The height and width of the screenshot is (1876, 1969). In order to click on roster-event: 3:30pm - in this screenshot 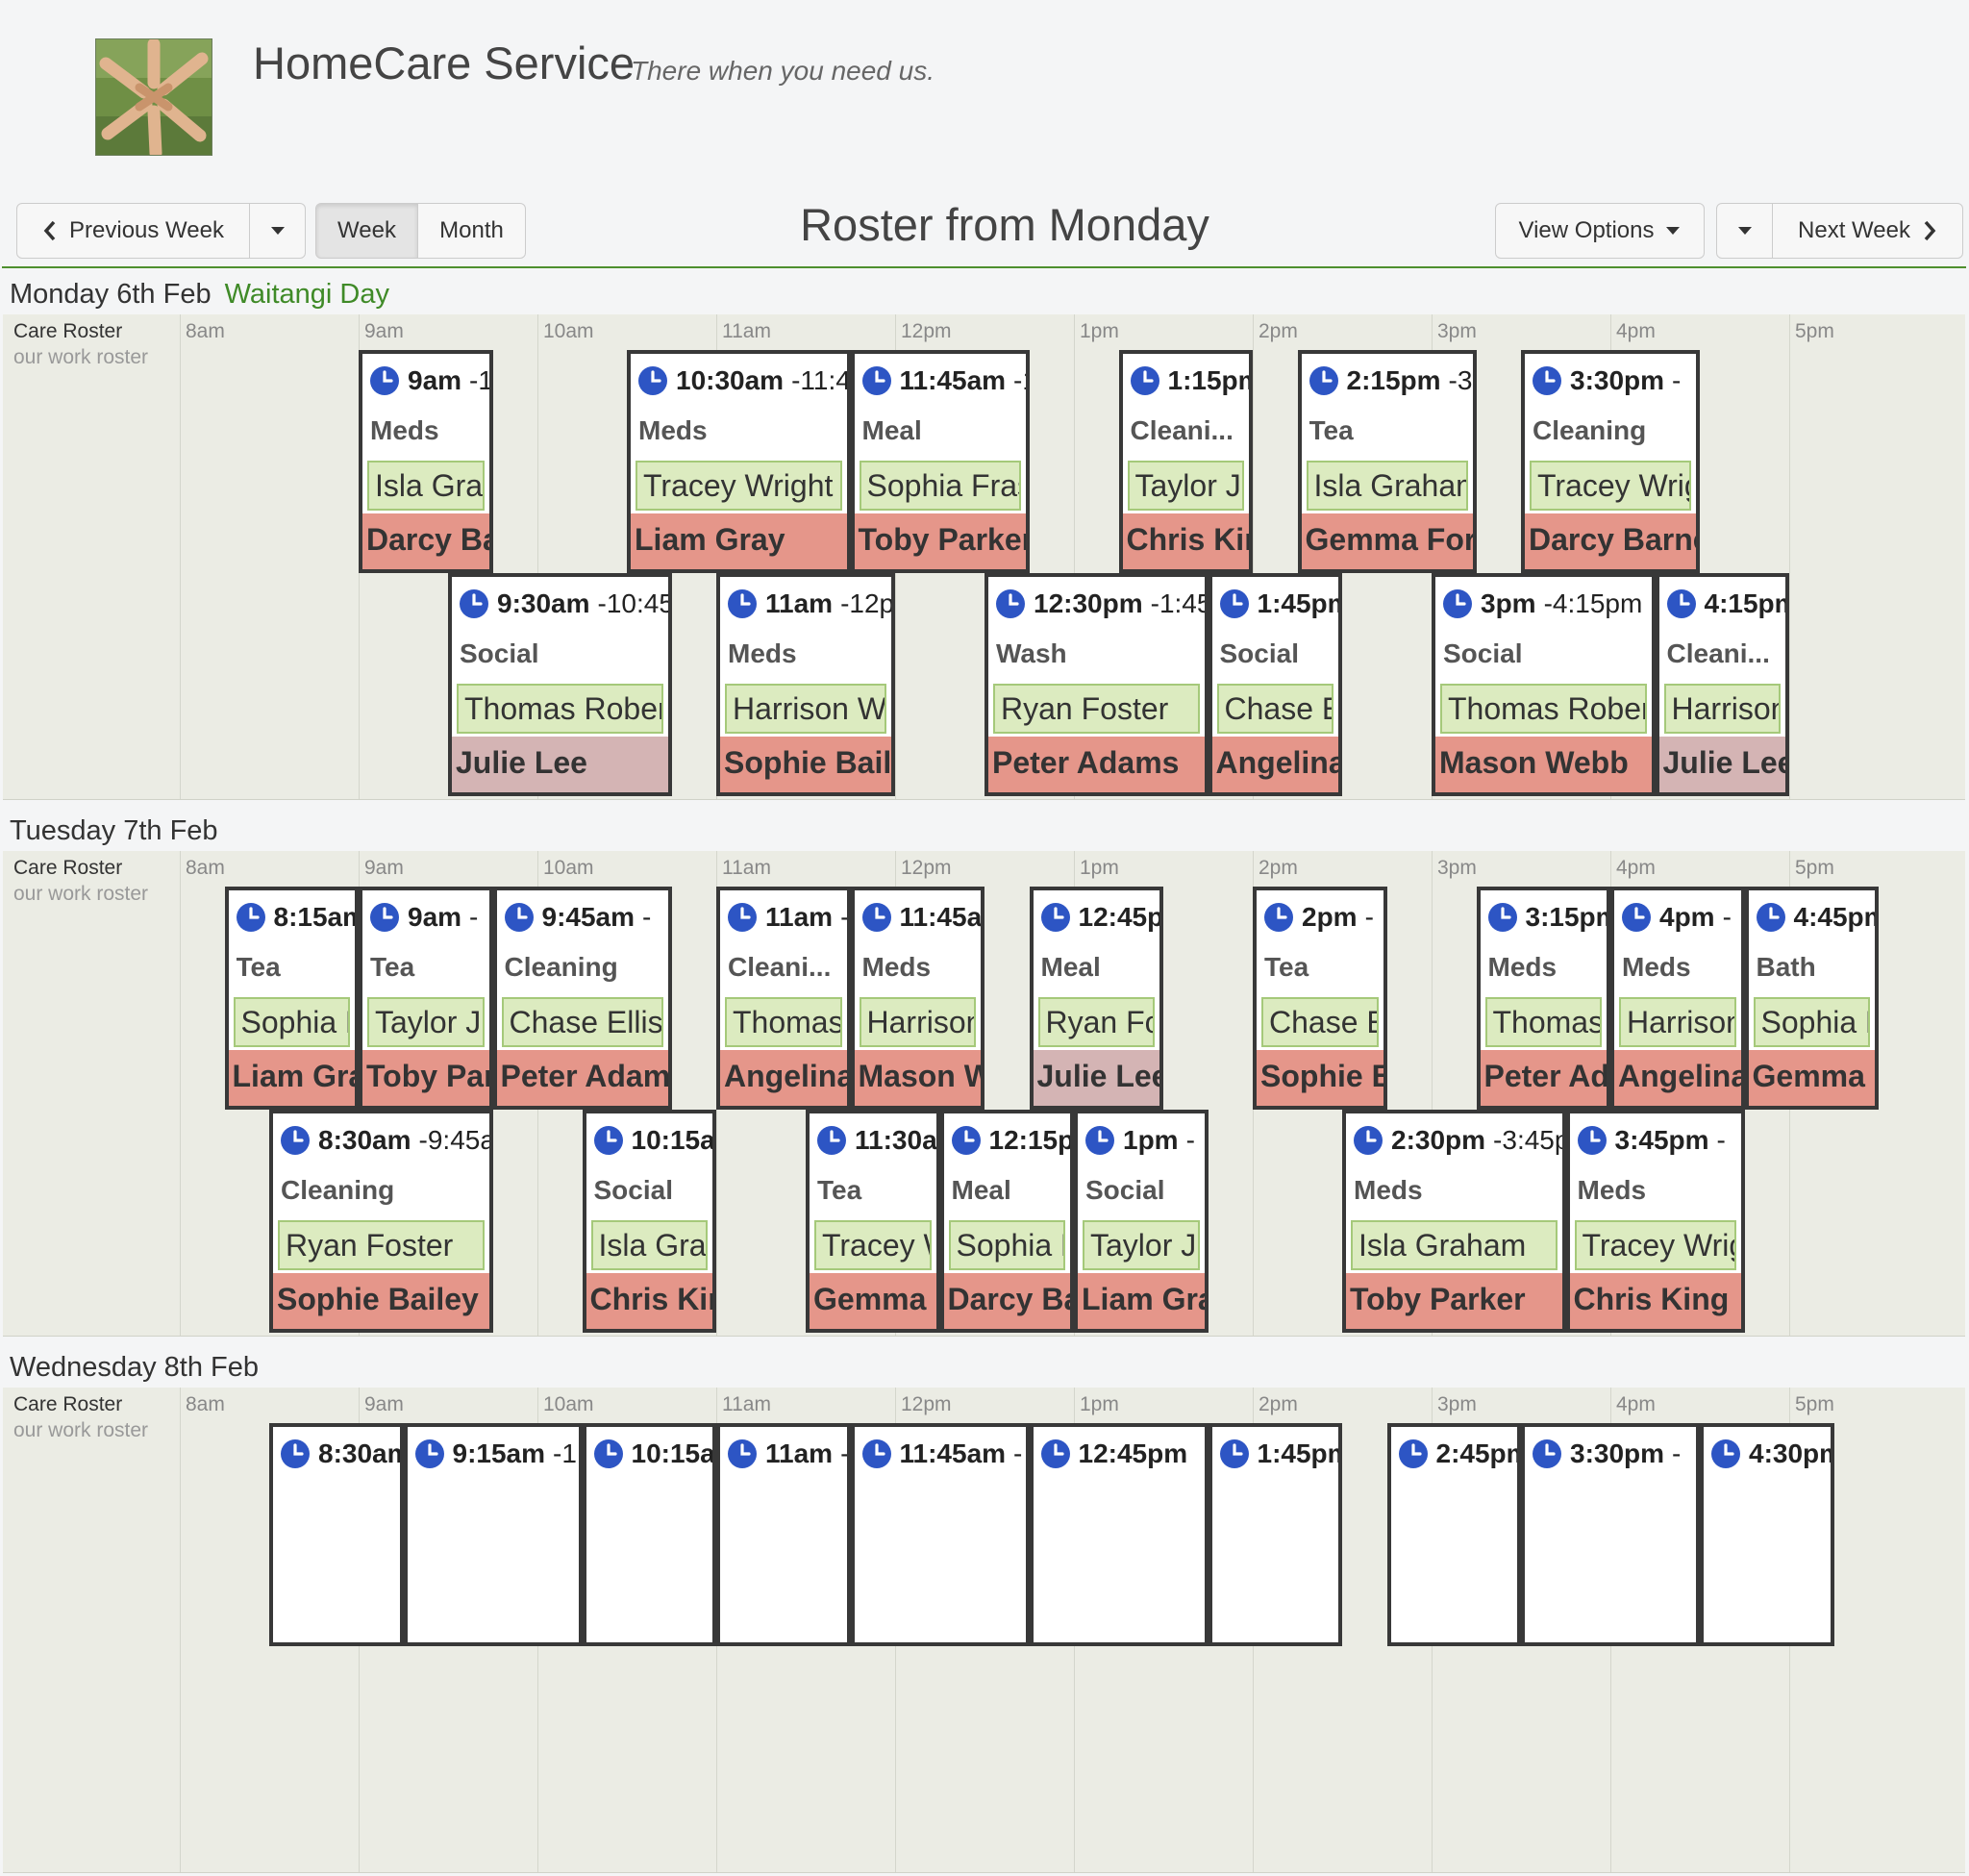, I will do `click(1610, 1534)`.